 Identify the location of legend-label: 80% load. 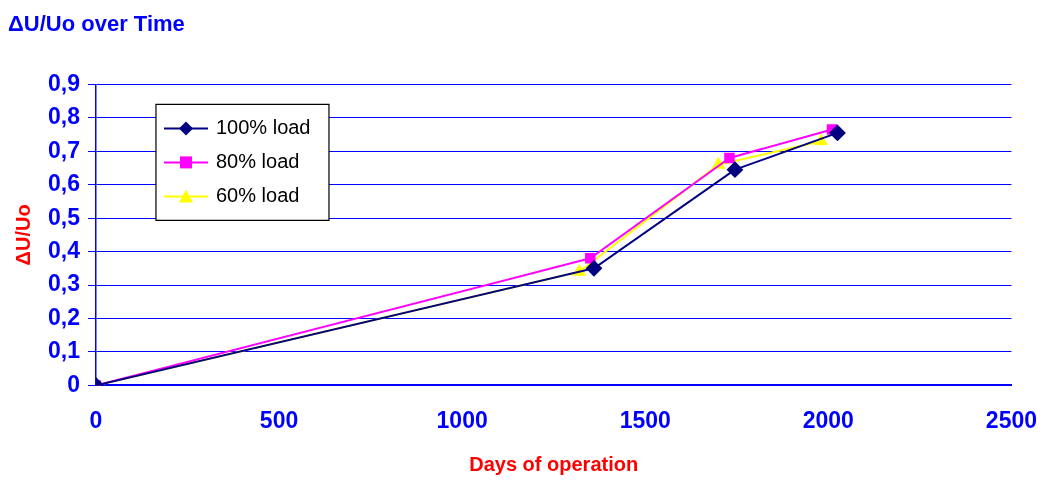
(257, 160).